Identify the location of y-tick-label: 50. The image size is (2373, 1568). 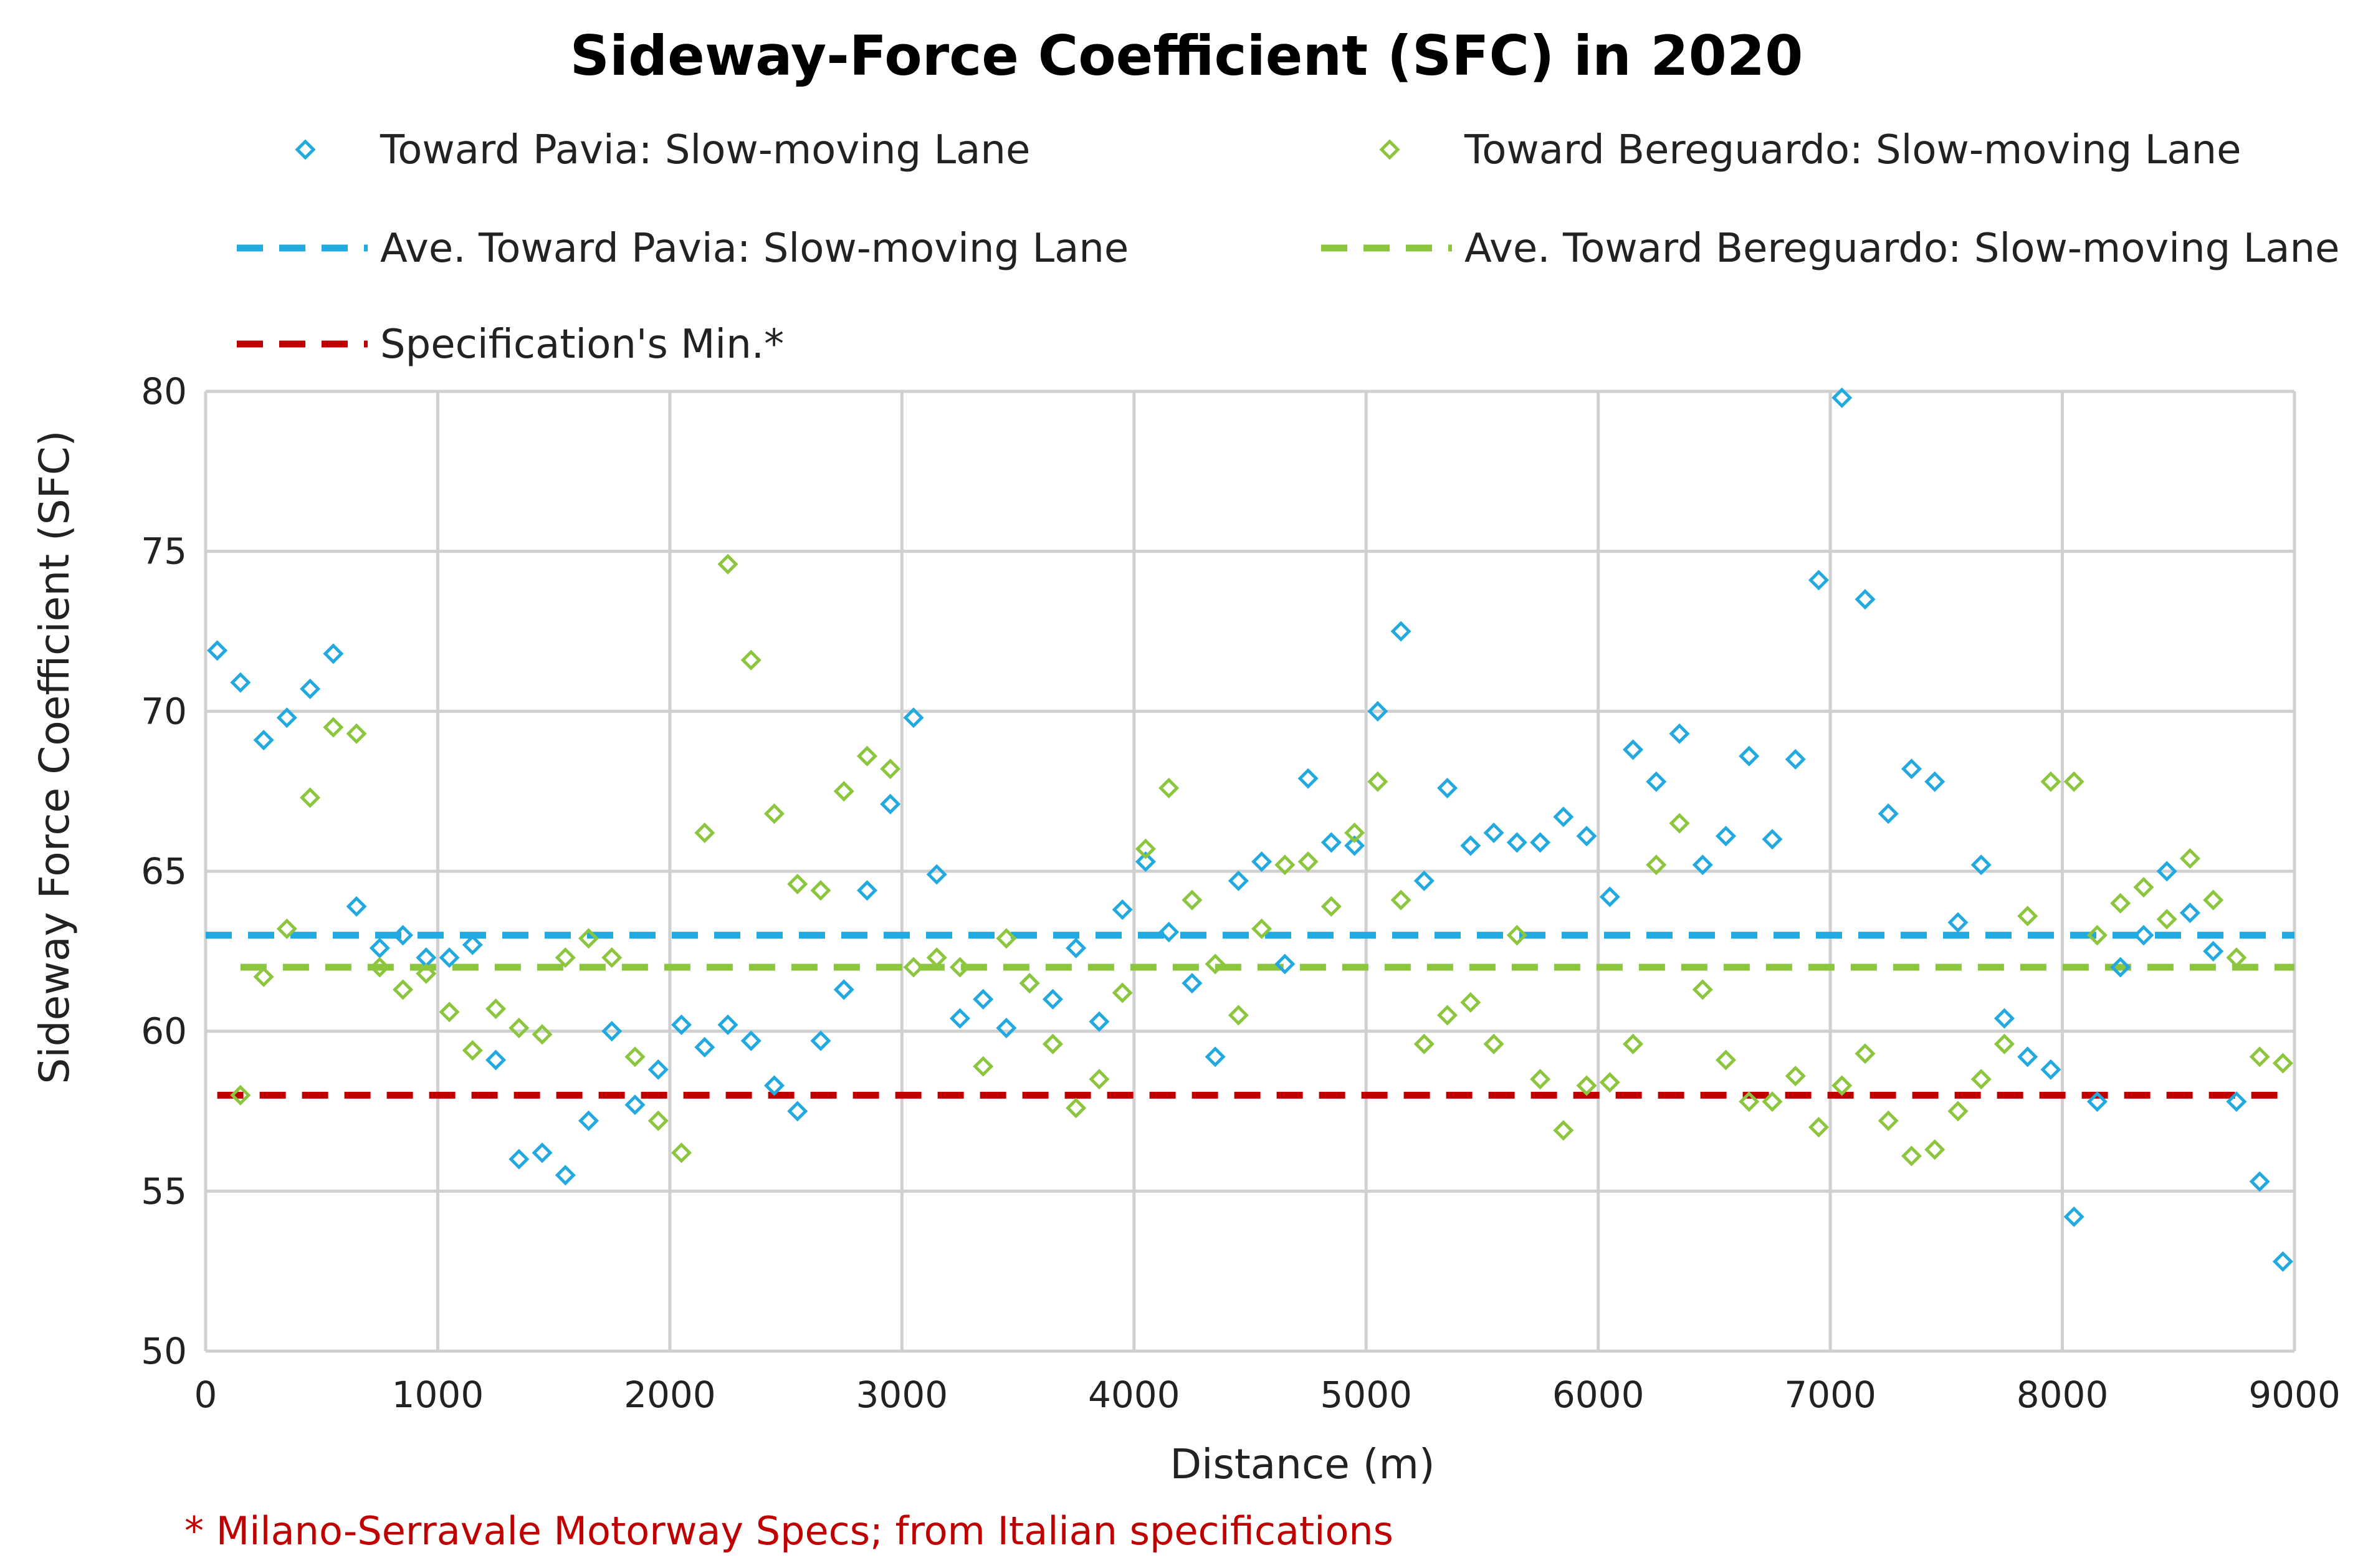
(164, 1351).